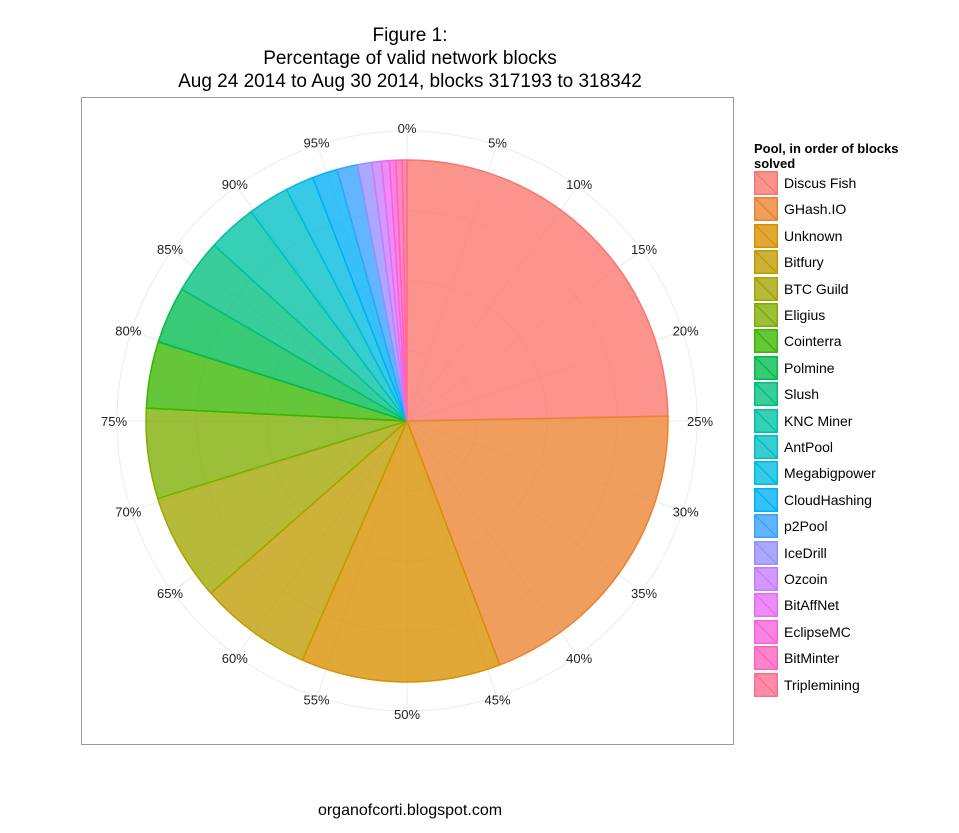 This screenshot has width=959, height=833. I want to click on legend-label: Megabigpower, so click(830, 473).